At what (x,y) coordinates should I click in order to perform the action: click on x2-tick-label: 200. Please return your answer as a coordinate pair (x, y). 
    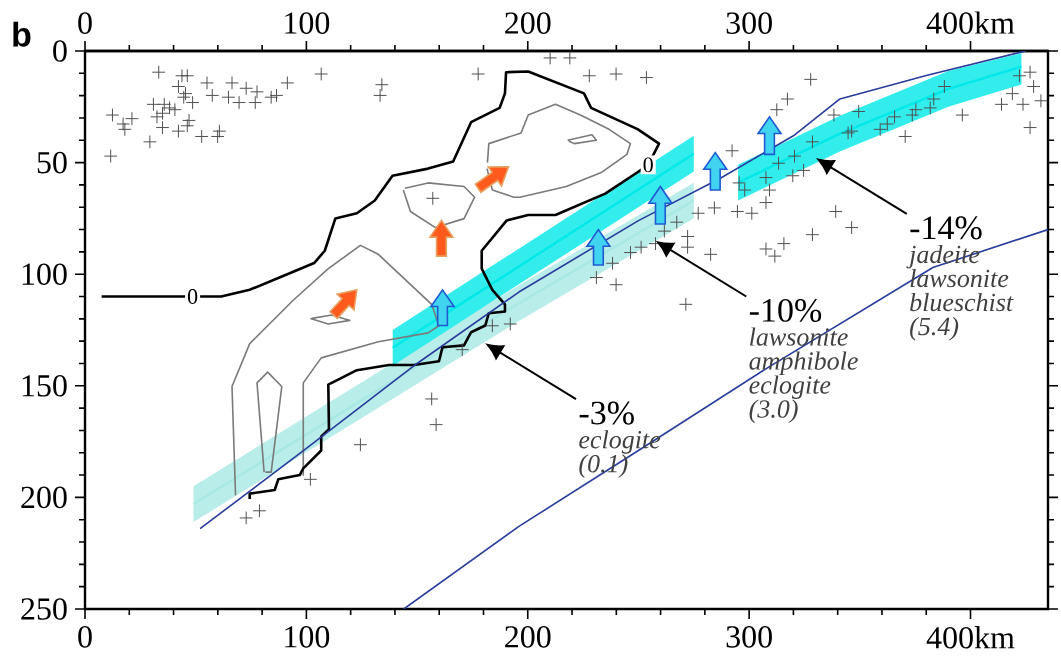
    Looking at the image, I should click on (528, 23).